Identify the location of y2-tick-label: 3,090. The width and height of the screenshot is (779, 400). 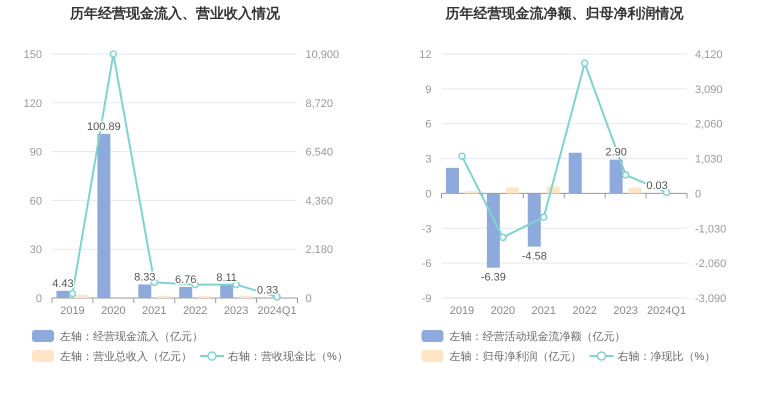
(709, 90).